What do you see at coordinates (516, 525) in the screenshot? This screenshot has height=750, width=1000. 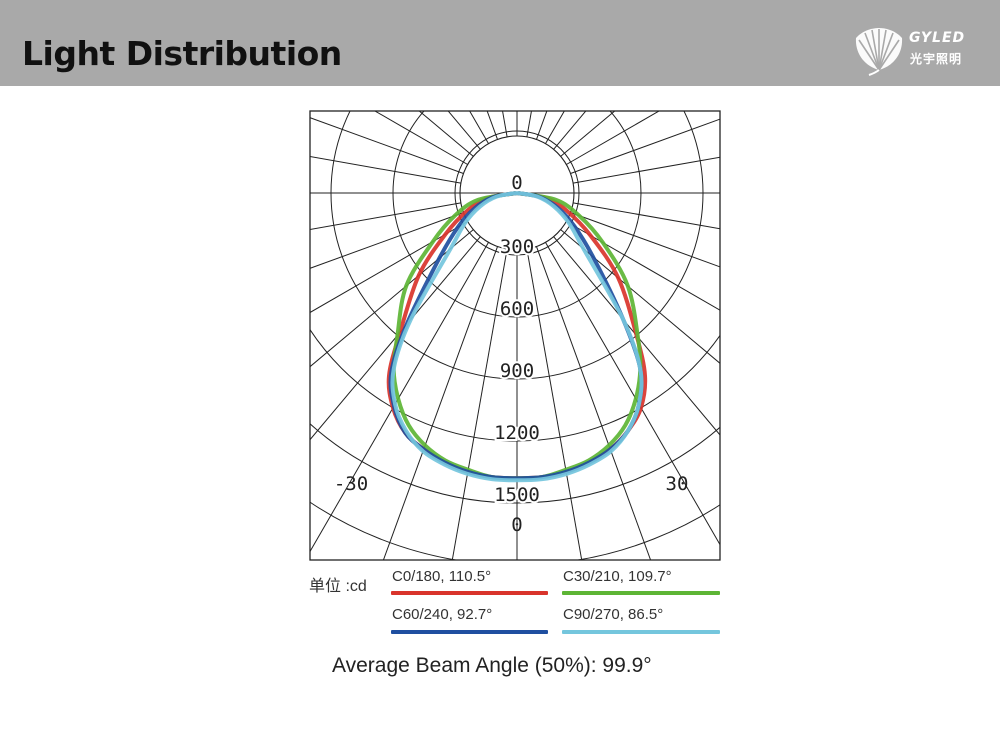 I see `angle-label-bottom: 0` at bounding box center [516, 525].